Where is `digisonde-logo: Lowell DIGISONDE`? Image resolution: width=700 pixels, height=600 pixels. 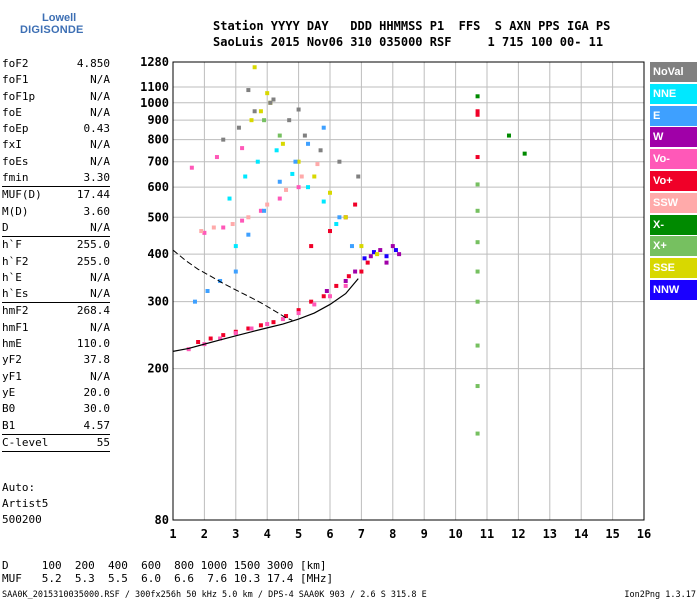
digisonde-logo: Lowell DIGISONDE is located at coordinates (62, 25).